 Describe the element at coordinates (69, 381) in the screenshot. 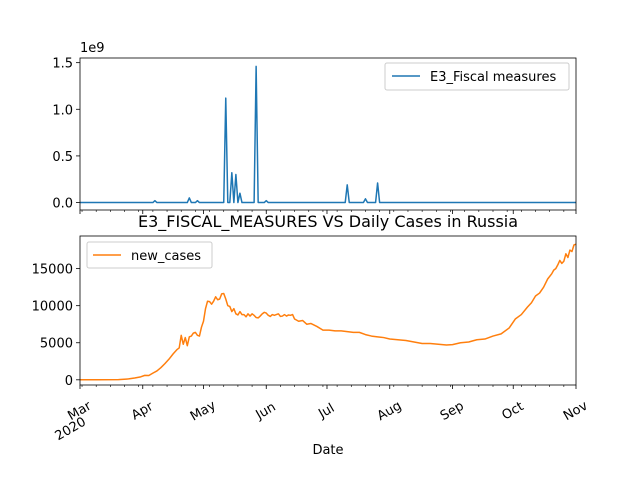

I see `daily-cases-y-tick-label: 0` at that location.